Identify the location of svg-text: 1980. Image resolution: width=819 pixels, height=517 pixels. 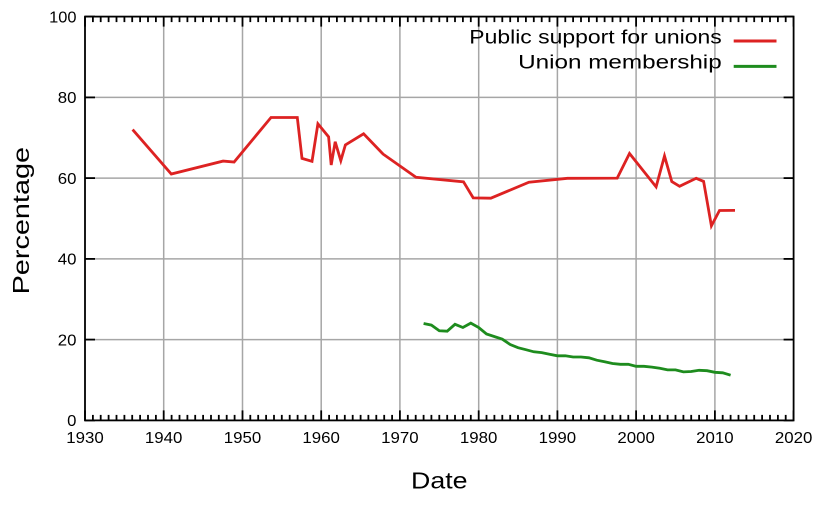
(479, 438).